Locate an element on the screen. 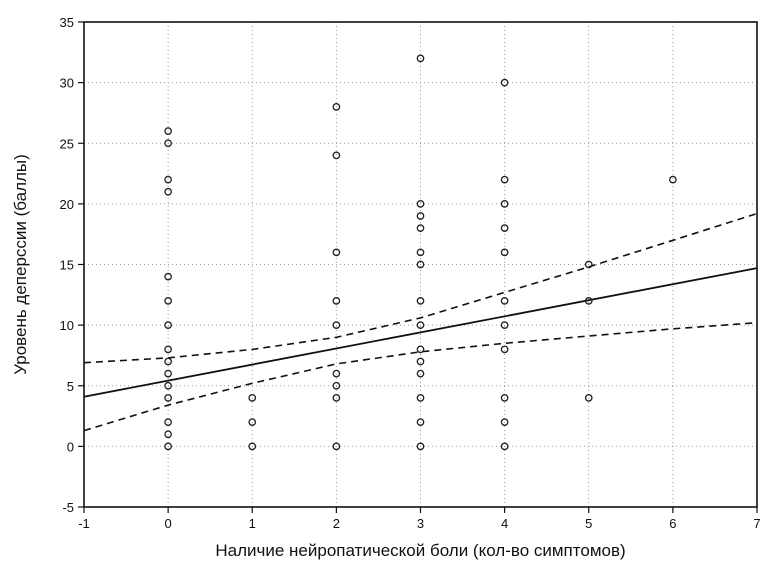 Image resolution: width=765 pixels, height=568 pixels. x-tick-label: 2 is located at coordinates (336, 523).